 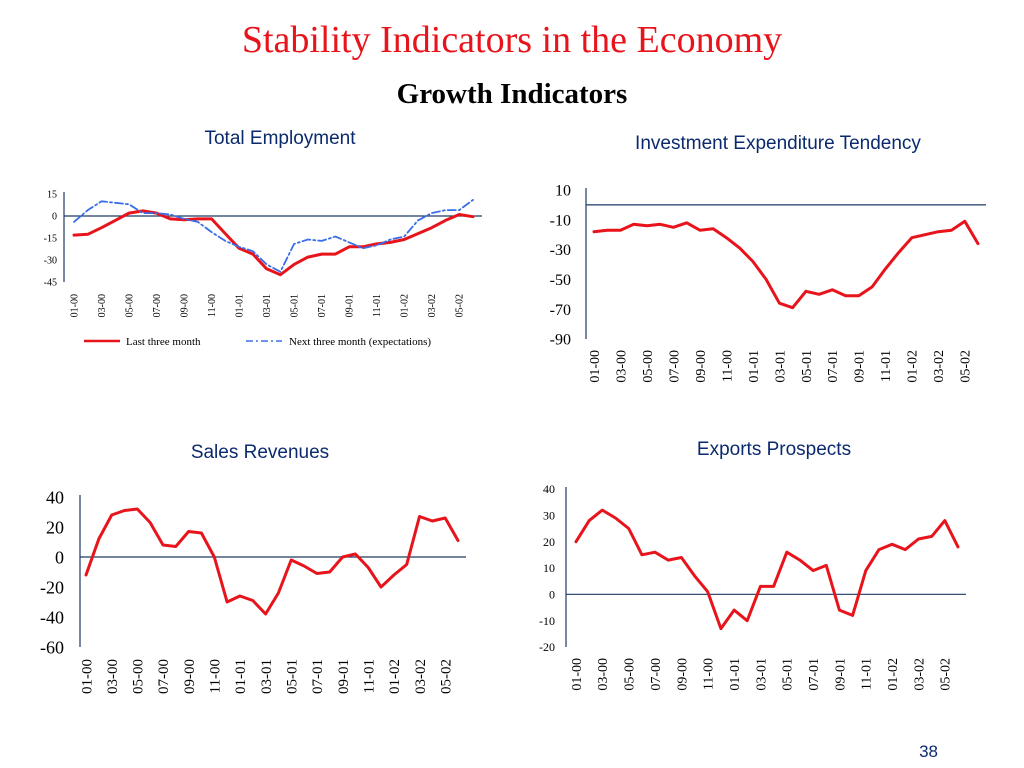 I want to click on page-number: 38, so click(x=928, y=751).